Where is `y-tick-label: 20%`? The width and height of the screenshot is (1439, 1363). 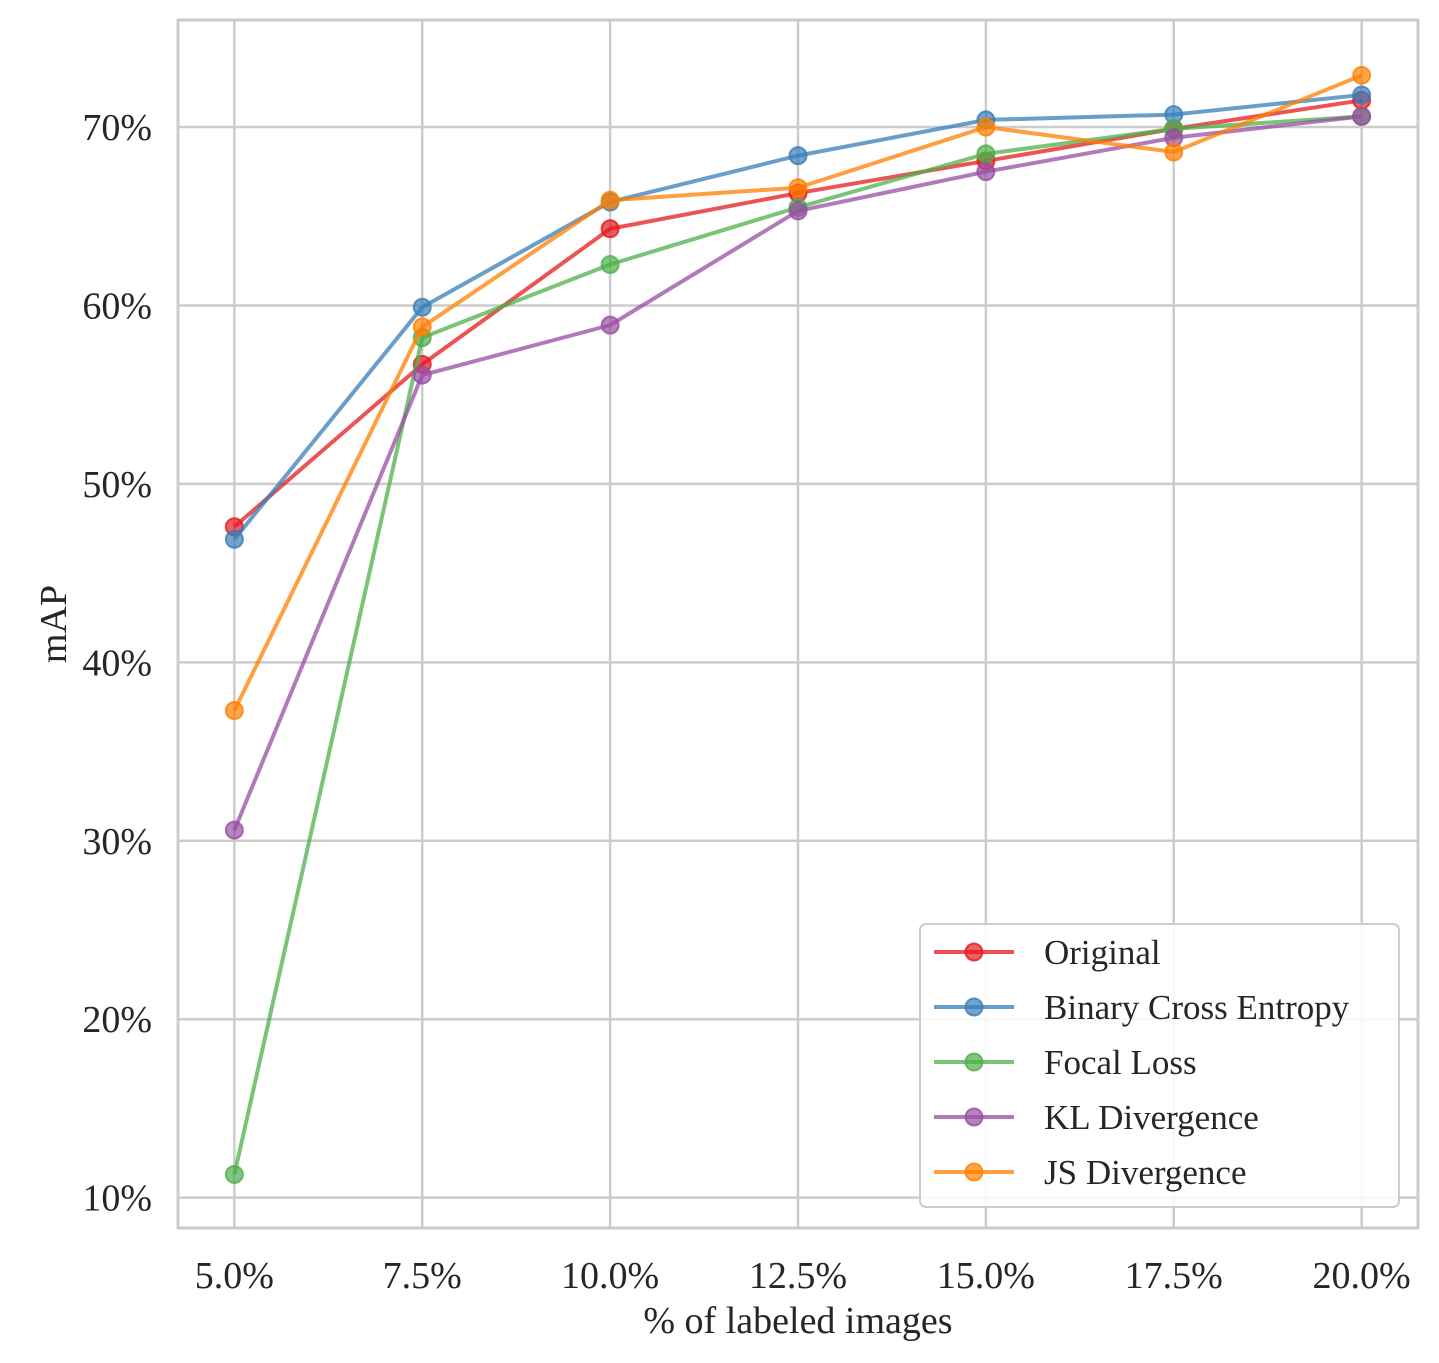 y-tick-label: 20% is located at coordinates (117, 1020).